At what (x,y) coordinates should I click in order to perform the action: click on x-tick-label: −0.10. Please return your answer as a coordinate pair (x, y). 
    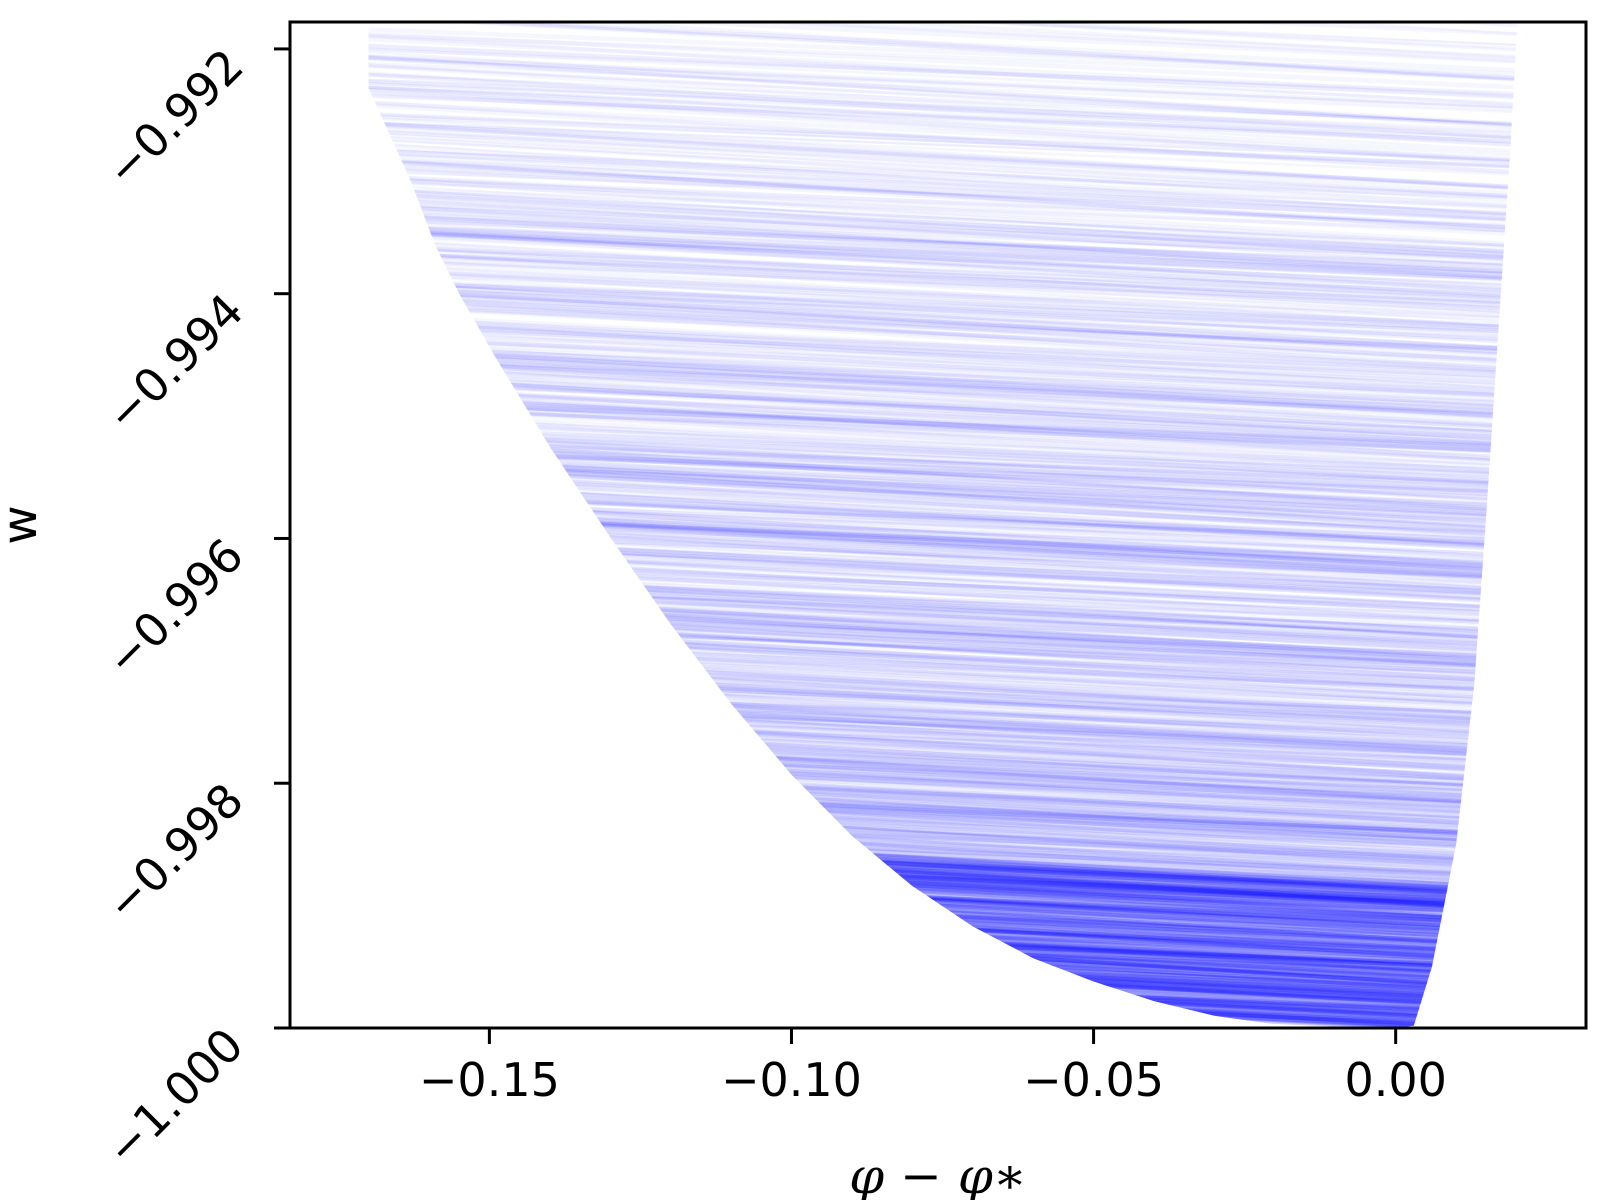
    Looking at the image, I should click on (791, 1080).